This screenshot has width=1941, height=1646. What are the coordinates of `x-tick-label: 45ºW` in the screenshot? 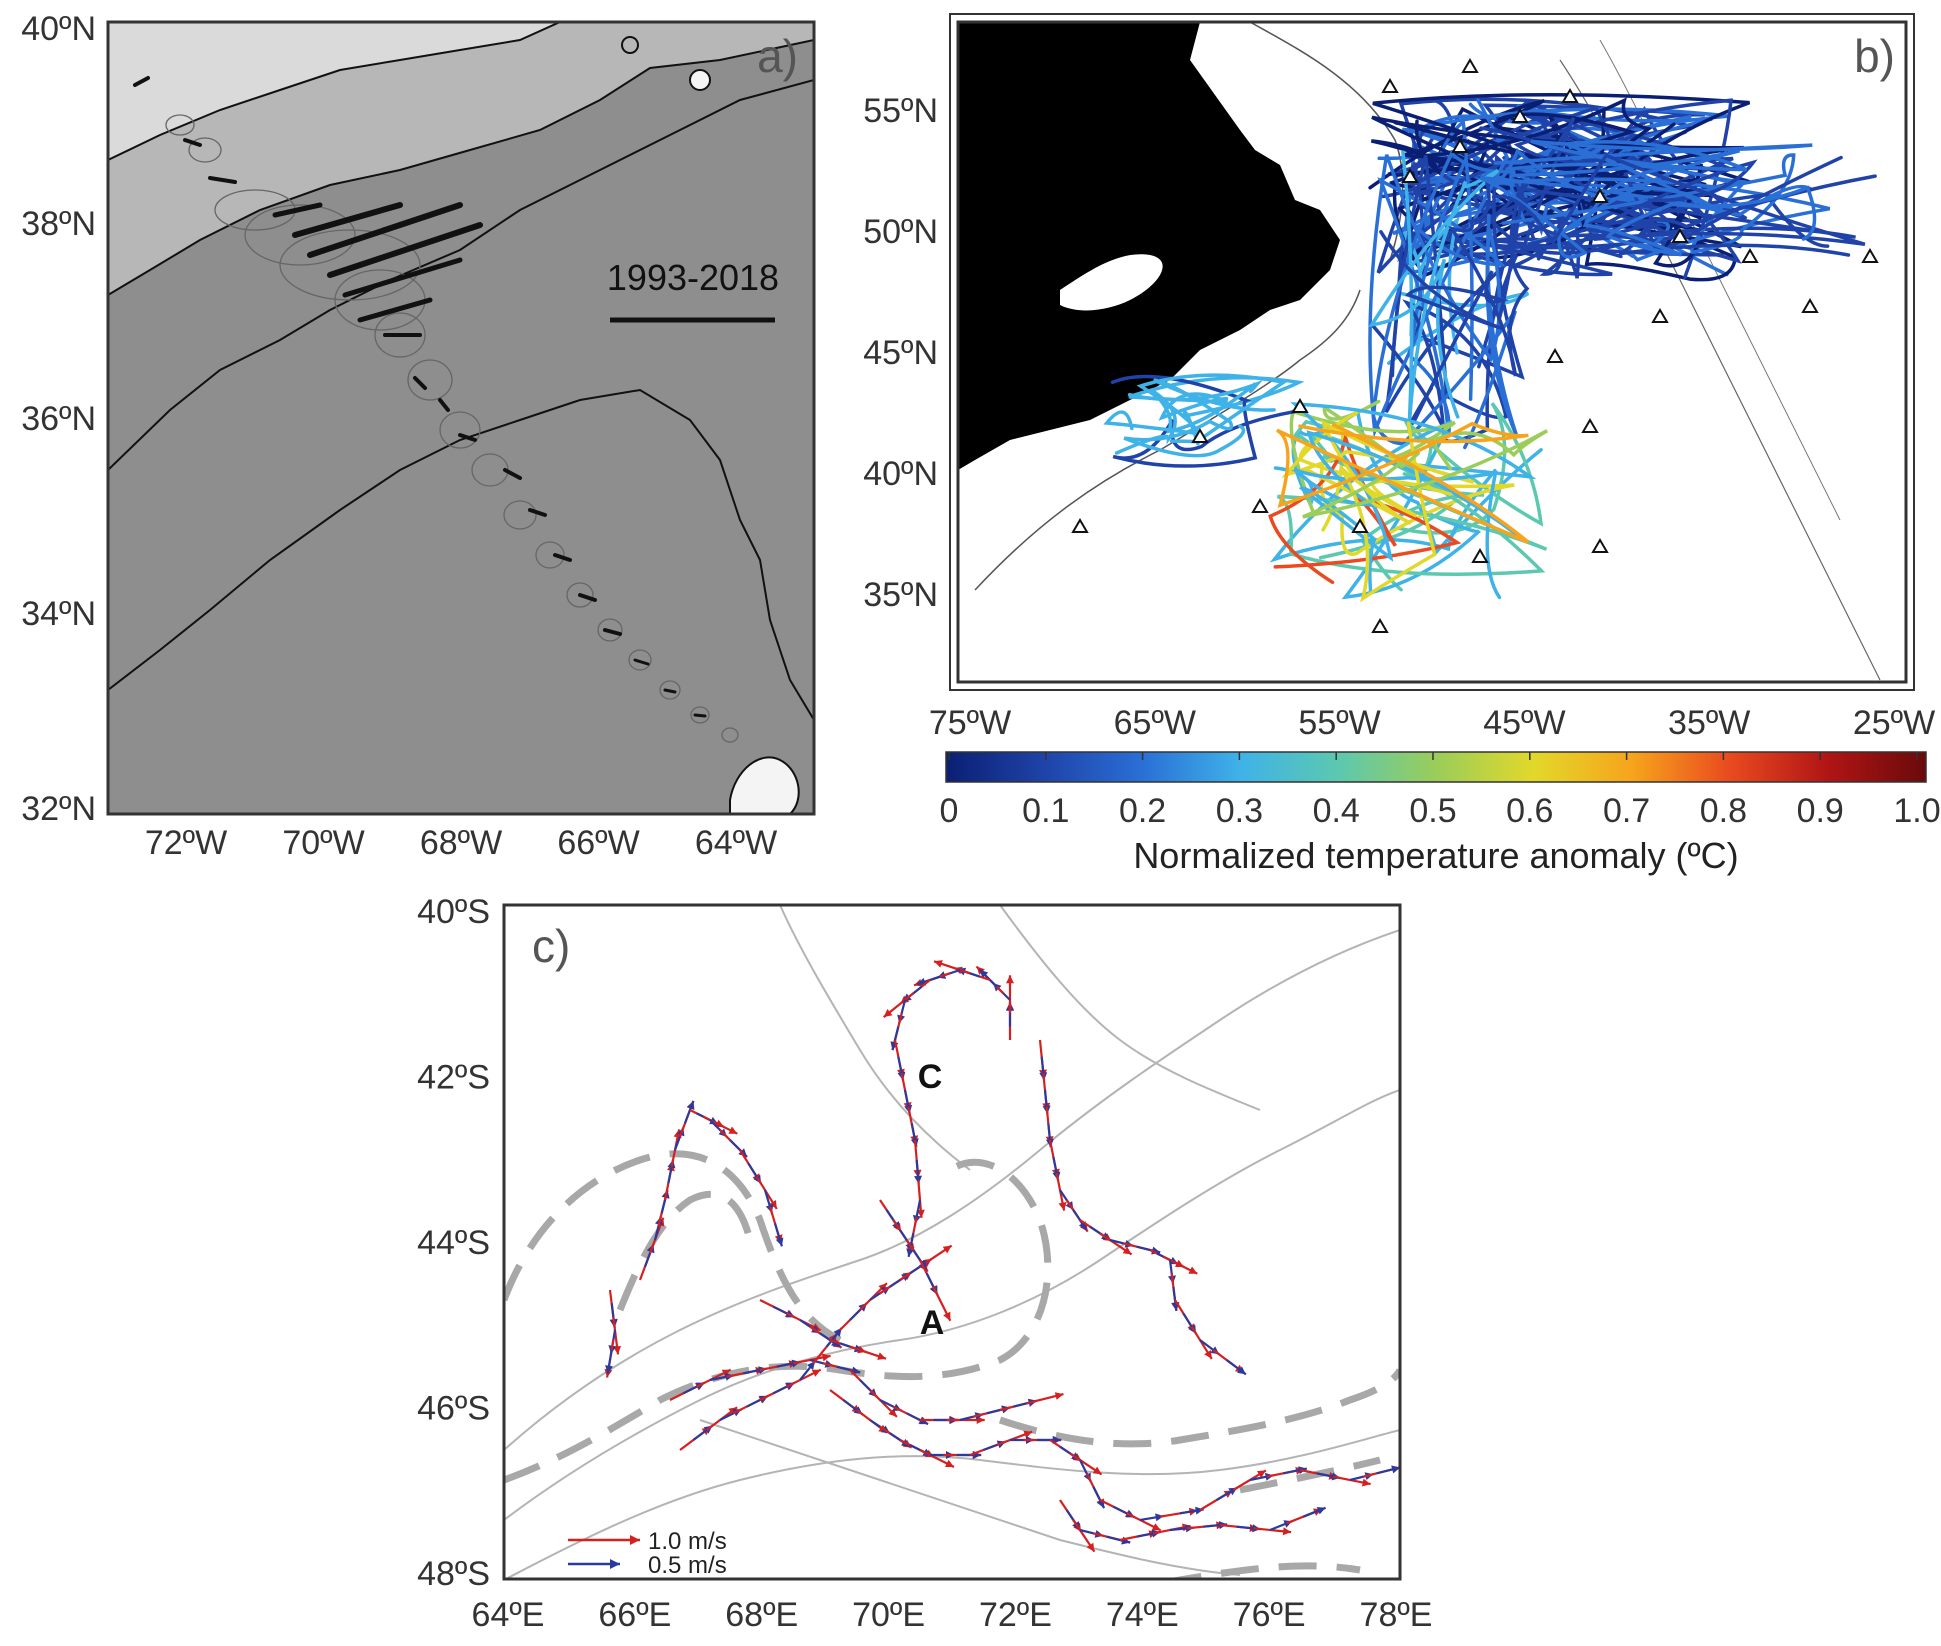 It's located at (1524, 723).